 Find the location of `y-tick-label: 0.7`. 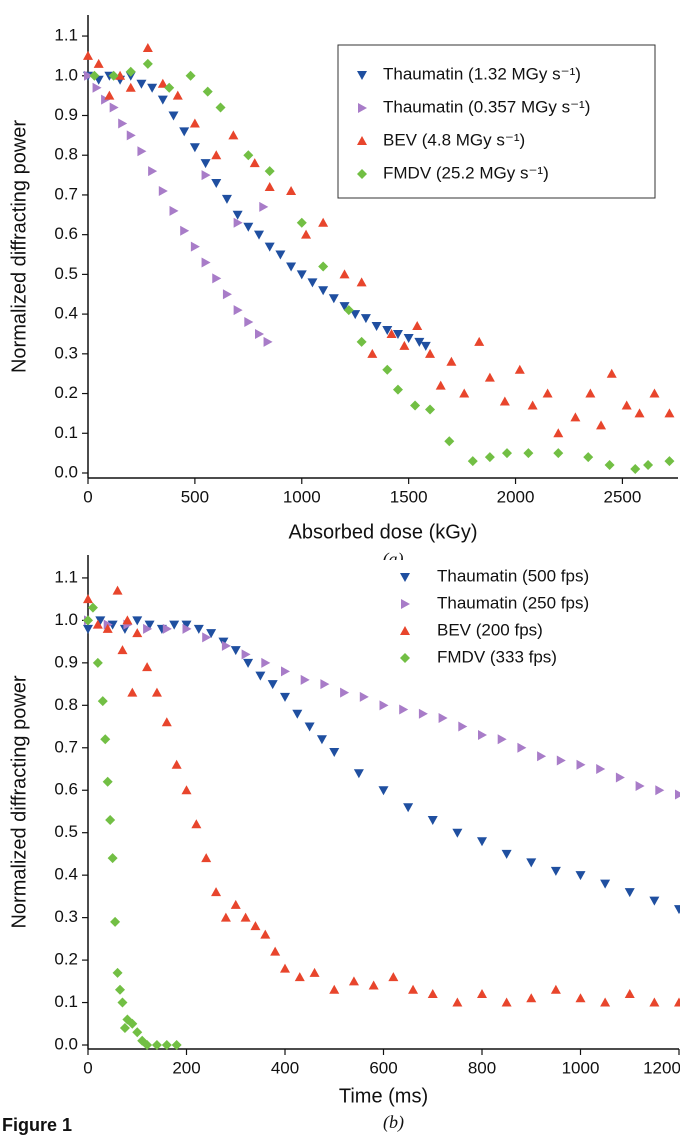

y-tick-label: 0.7 is located at coordinates (66, 193).